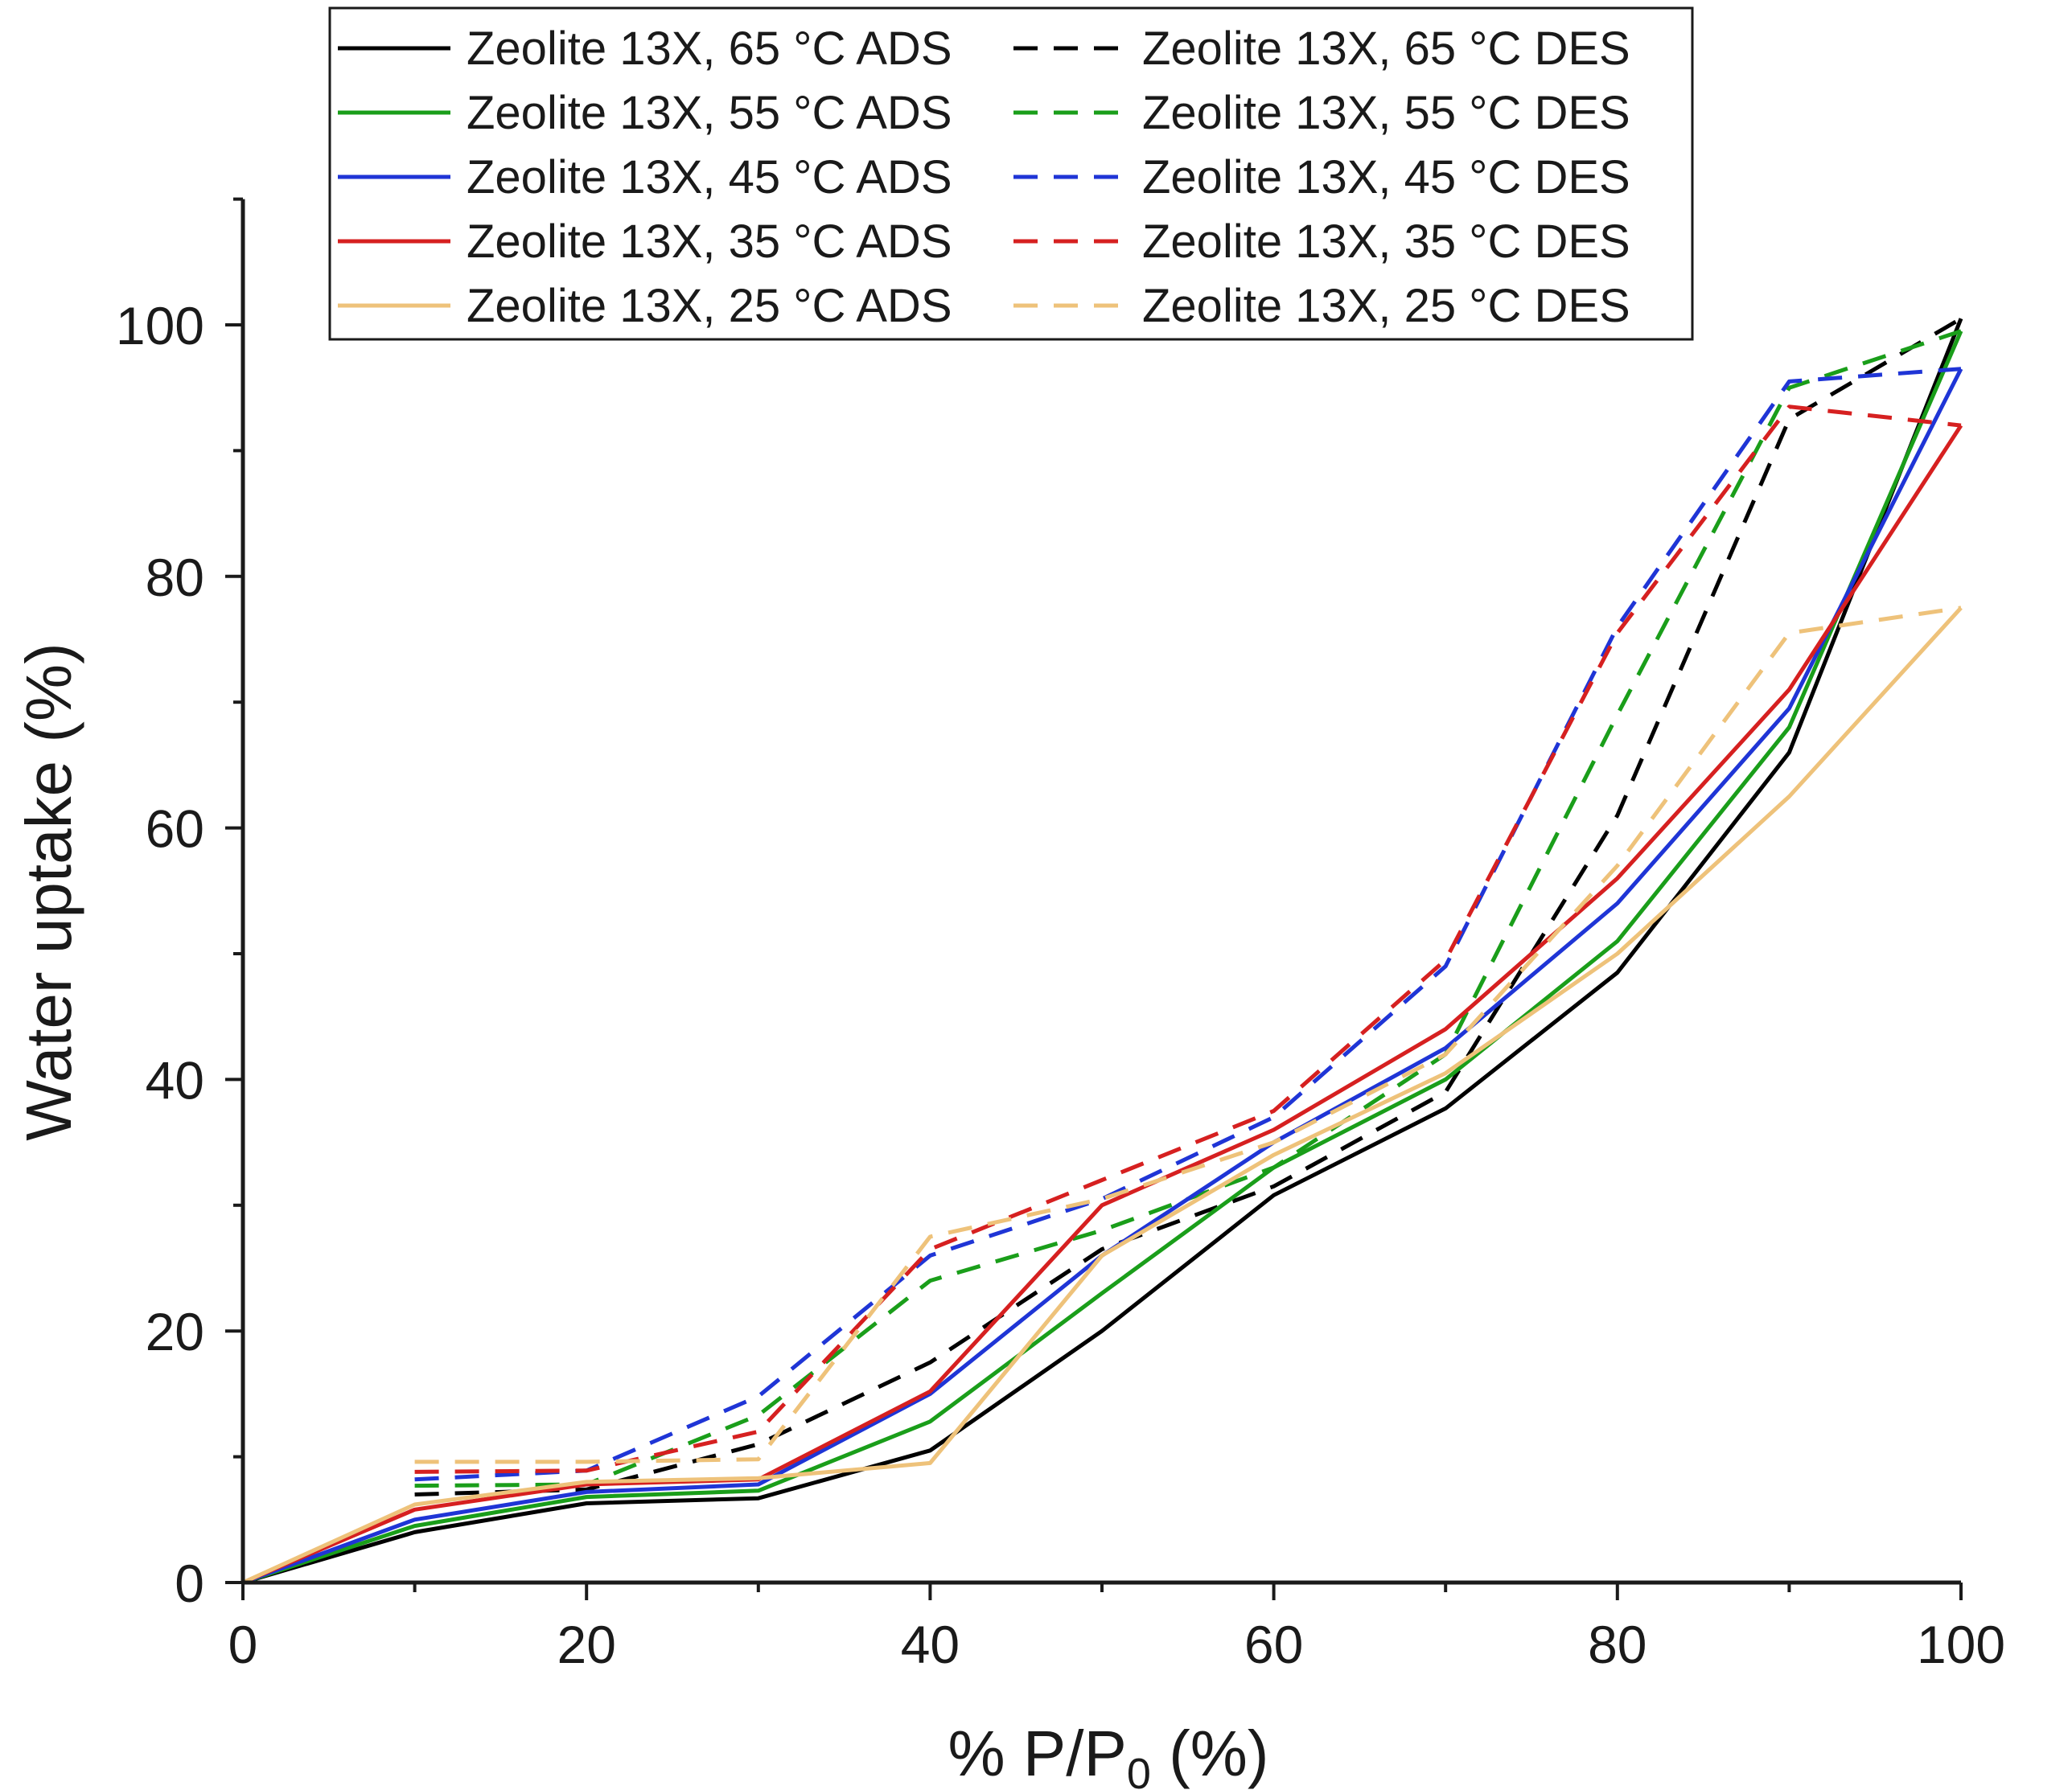 The height and width of the screenshot is (1790, 2072). What do you see at coordinates (1210, 1753) in the screenshot?
I see `x-axis-title-unit: (%)` at bounding box center [1210, 1753].